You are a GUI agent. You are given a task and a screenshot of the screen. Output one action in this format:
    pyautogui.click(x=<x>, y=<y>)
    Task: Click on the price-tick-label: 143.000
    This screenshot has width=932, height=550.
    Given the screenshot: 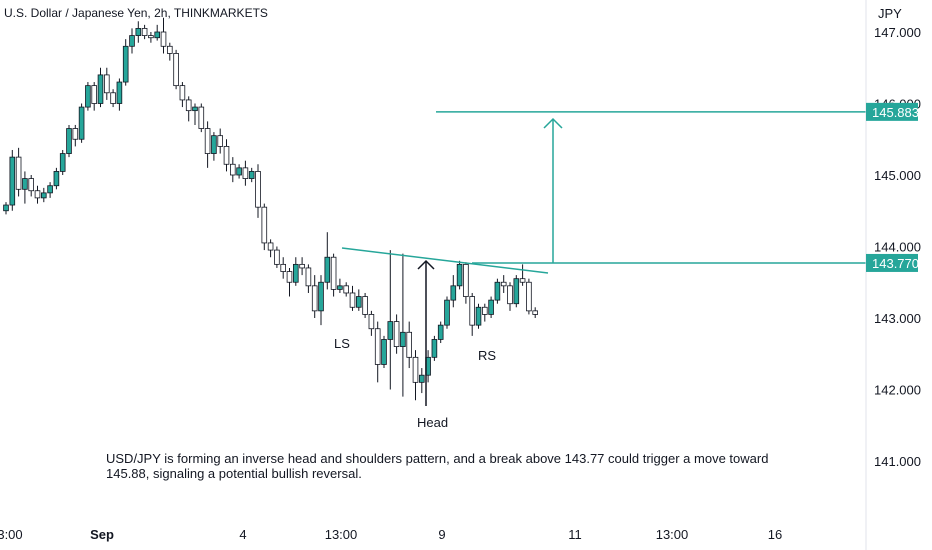 What is the action you would take?
    pyautogui.click(x=897, y=318)
    